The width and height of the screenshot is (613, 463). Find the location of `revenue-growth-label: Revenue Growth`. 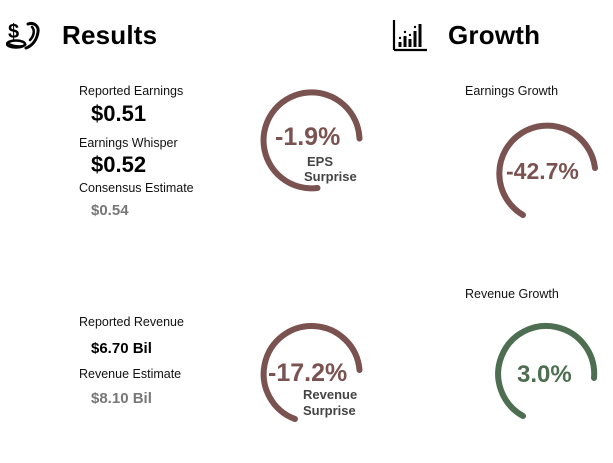

revenue-growth-label: Revenue Growth is located at coordinates (512, 294).